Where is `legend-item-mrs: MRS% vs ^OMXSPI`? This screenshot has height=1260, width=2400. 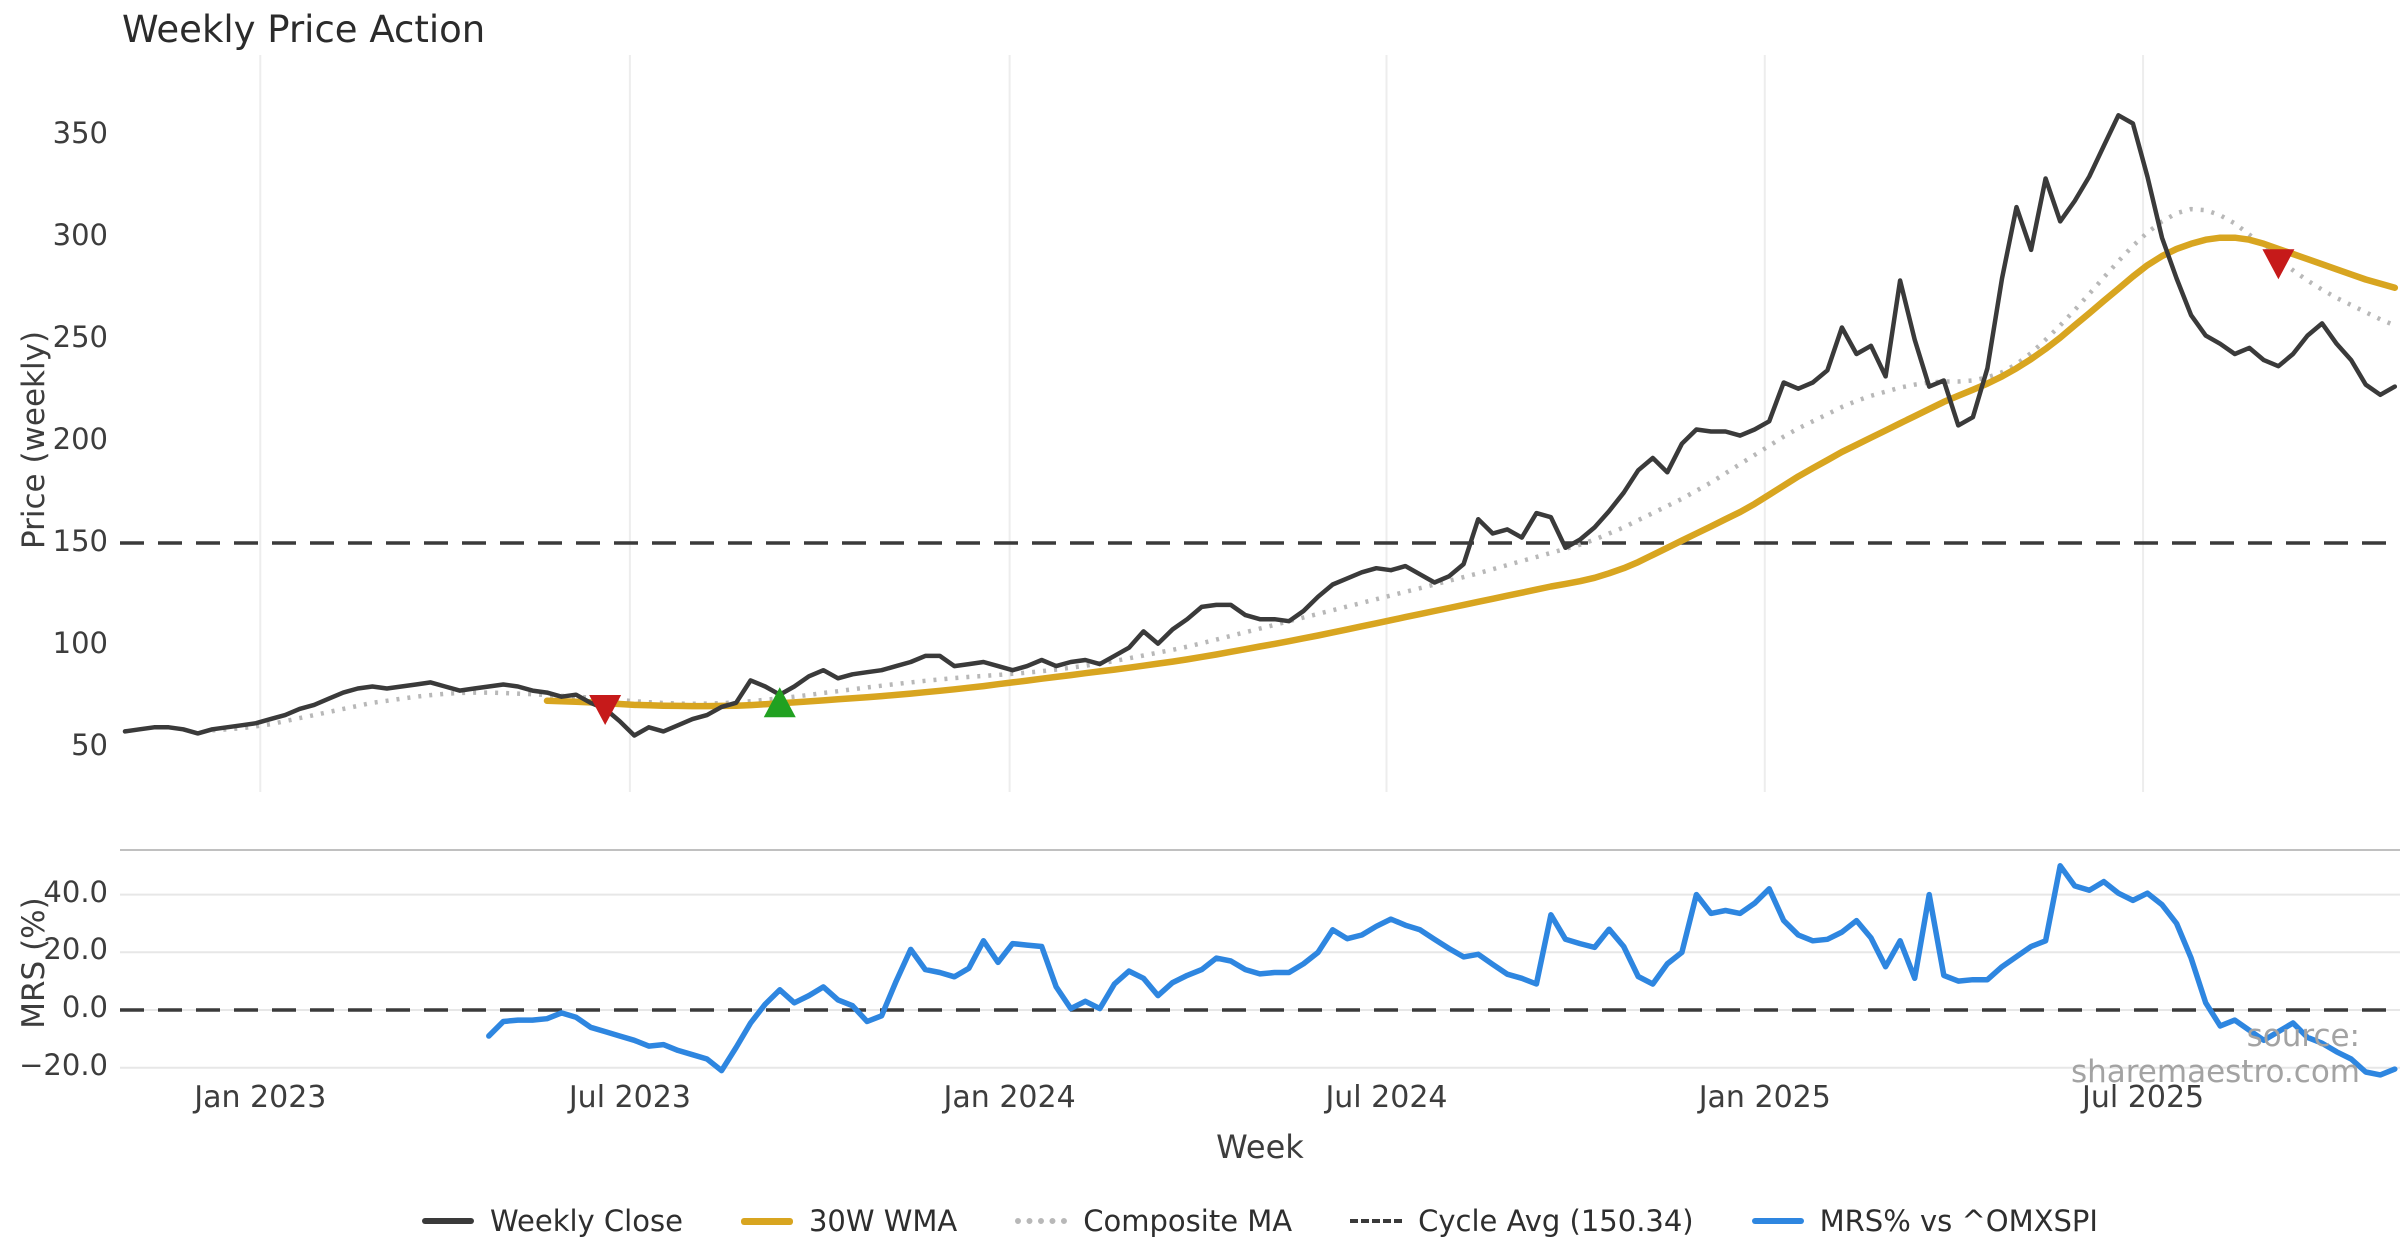 legend-item-mrs: MRS% vs ^OMXSPI is located at coordinates (1924, 1221).